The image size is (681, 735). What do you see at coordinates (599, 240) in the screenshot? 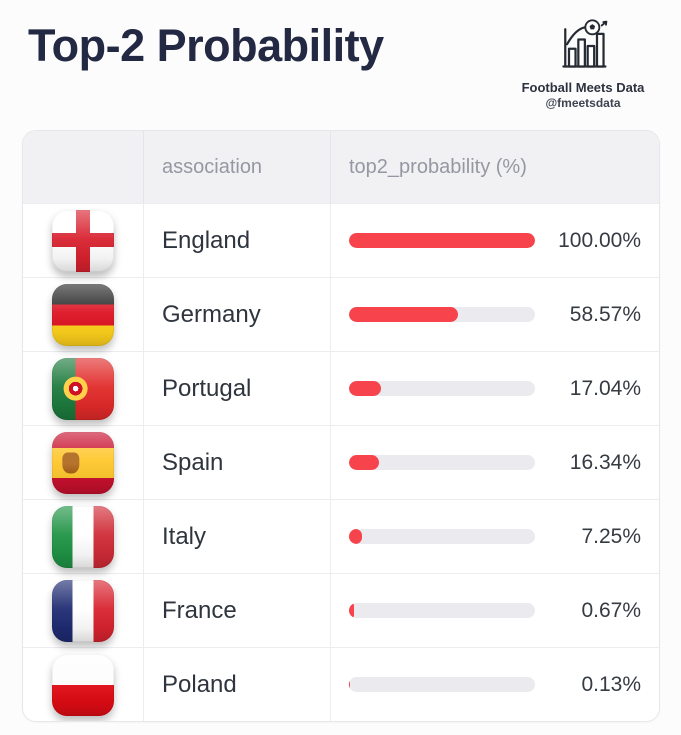
I see `probability-value: 100.00%` at bounding box center [599, 240].